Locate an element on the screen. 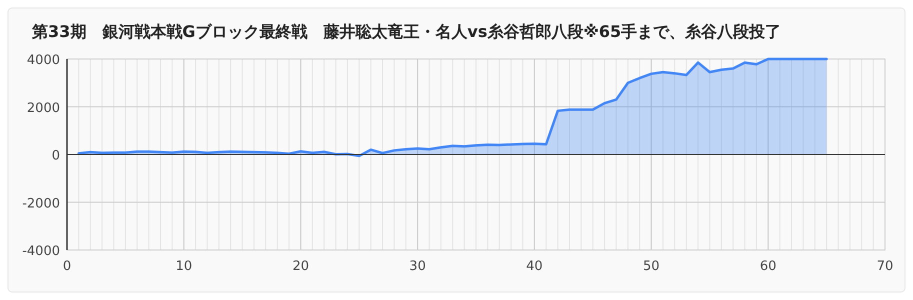 This screenshot has width=913, height=300. y-tick-label: -4000 is located at coordinates (41, 251).